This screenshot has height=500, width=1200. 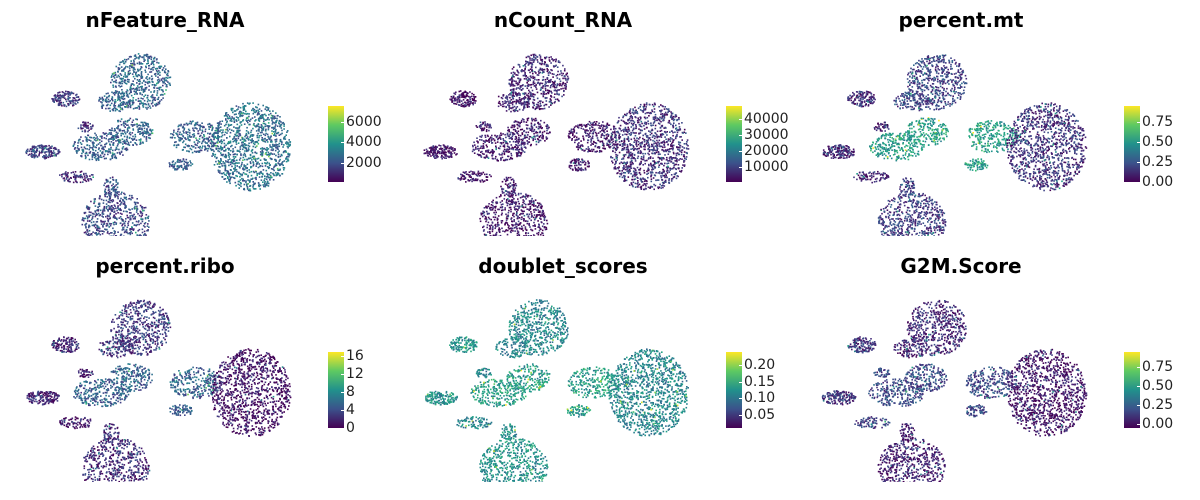 What do you see at coordinates (158, 144) in the screenshot?
I see `umap-scatter` at bounding box center [158, 144].